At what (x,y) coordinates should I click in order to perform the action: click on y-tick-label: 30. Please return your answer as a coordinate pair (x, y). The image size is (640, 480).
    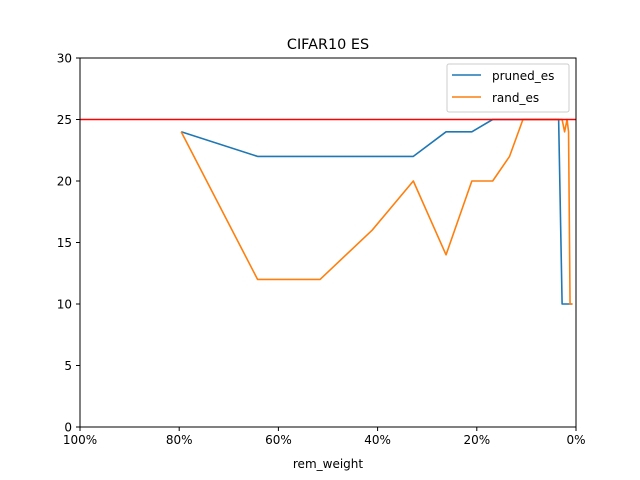
    Looking at the image, I should click on (64, 59).